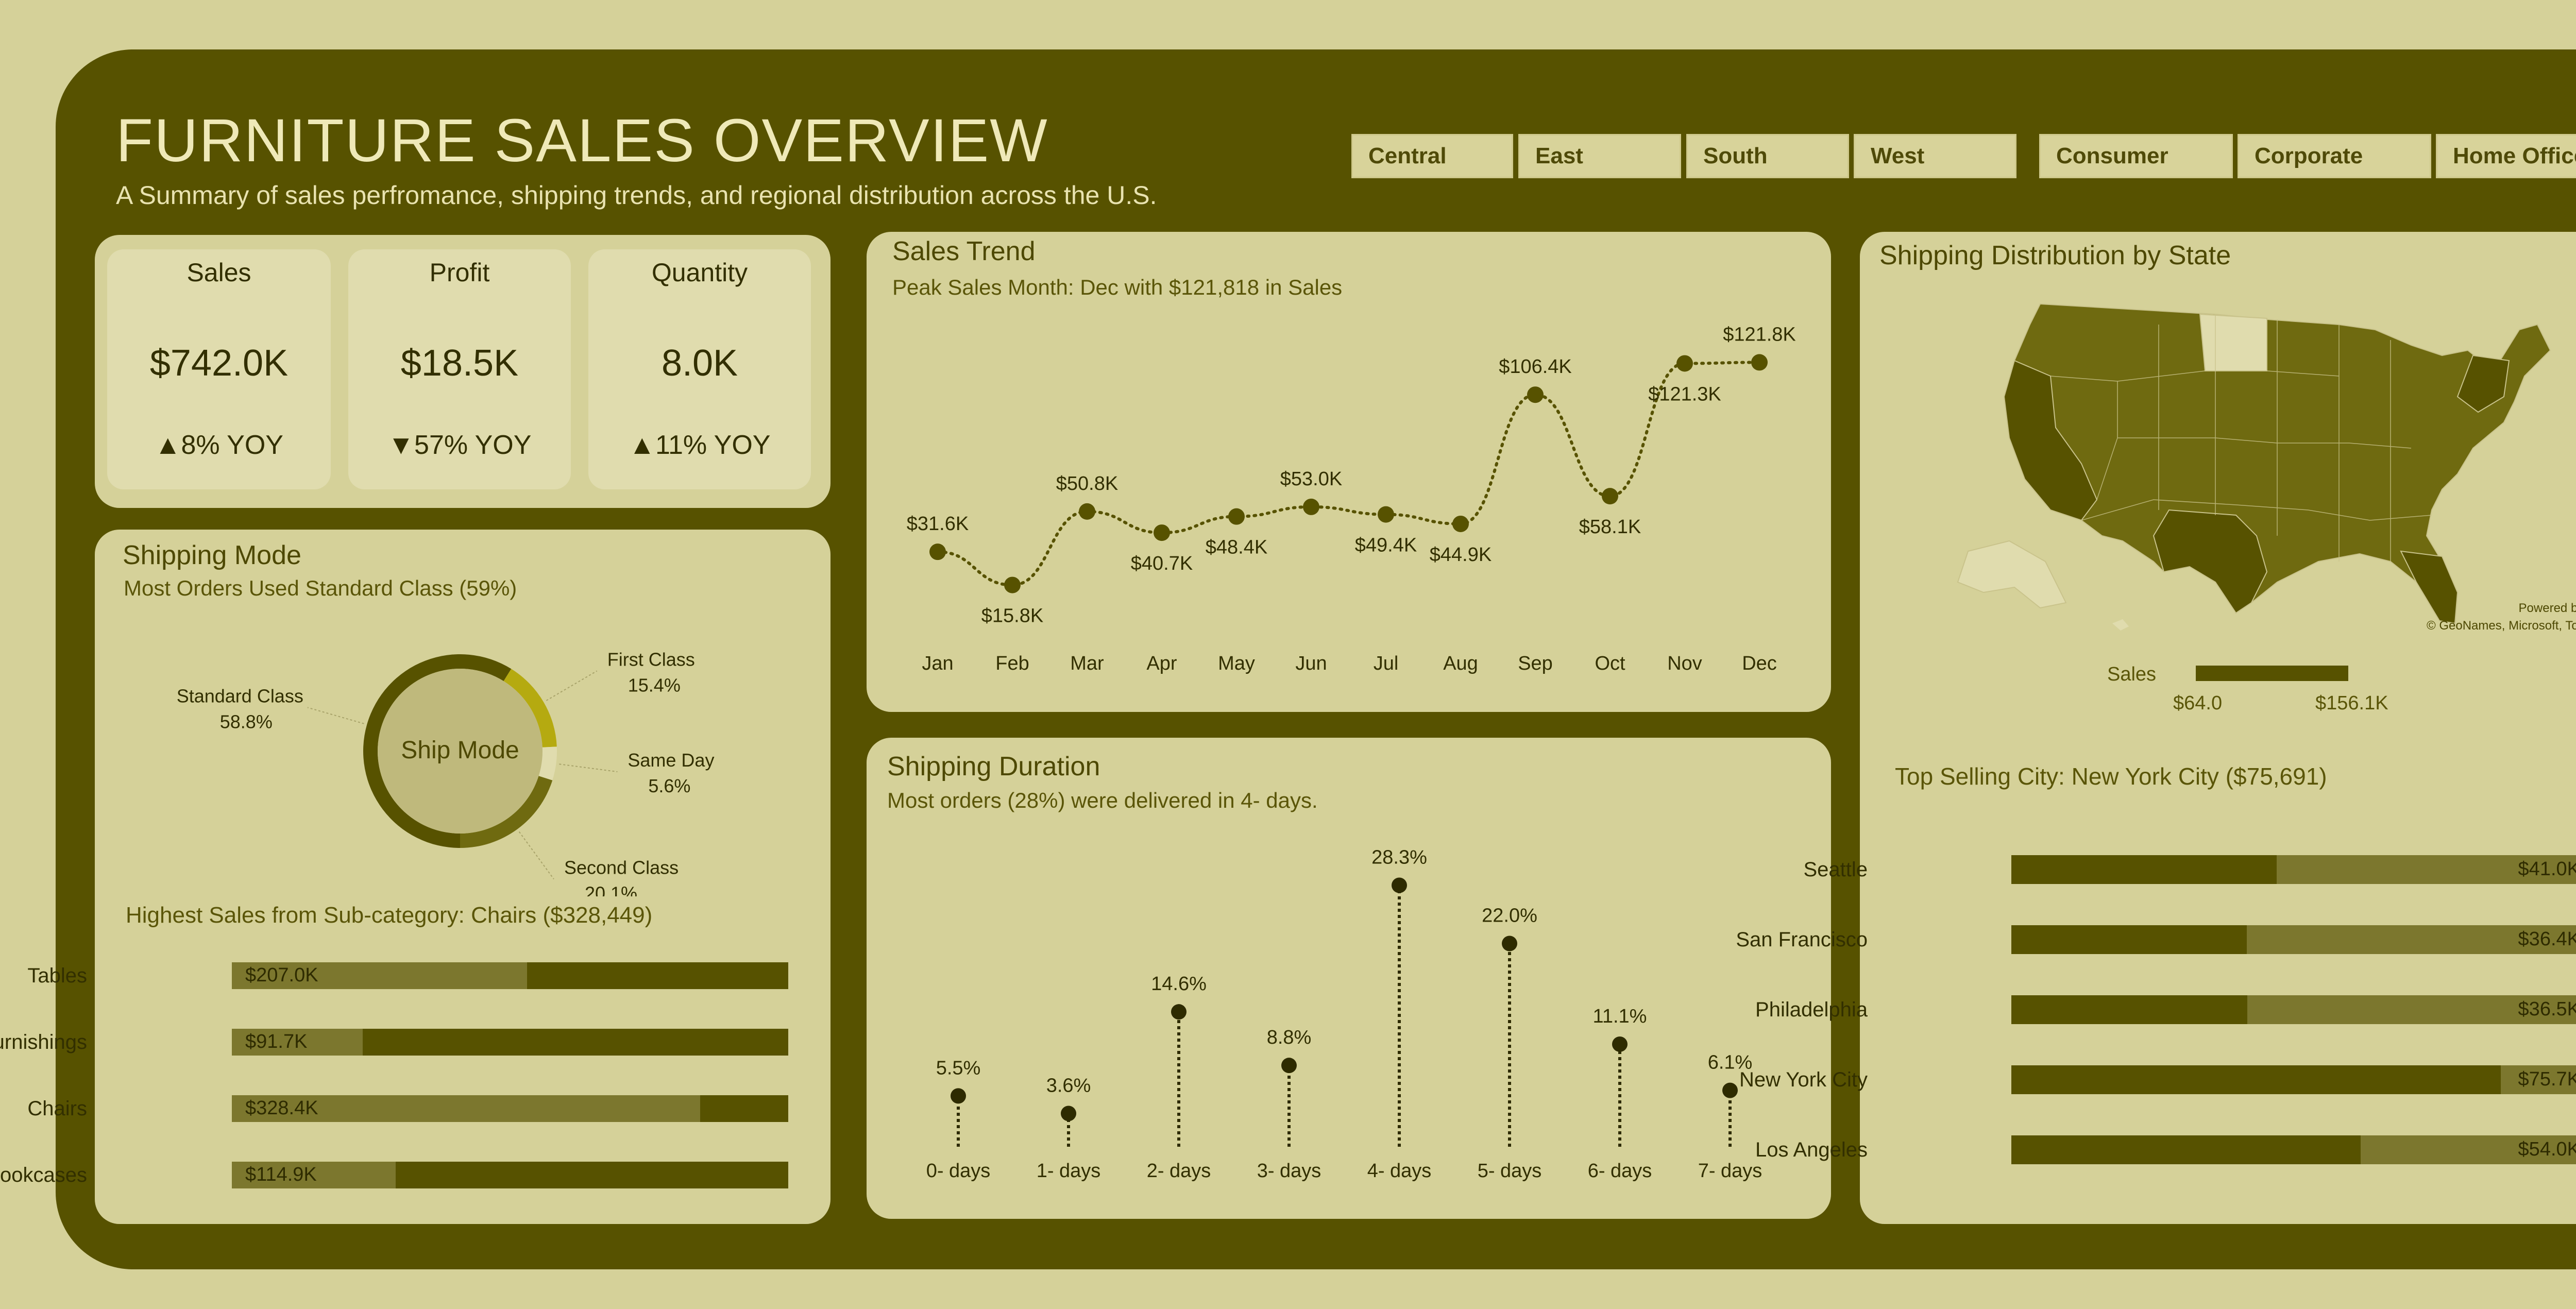  Describe the element at coordinates (2293, 1149) in the screenshot. I see `city-bar: $54.0K` at that location.